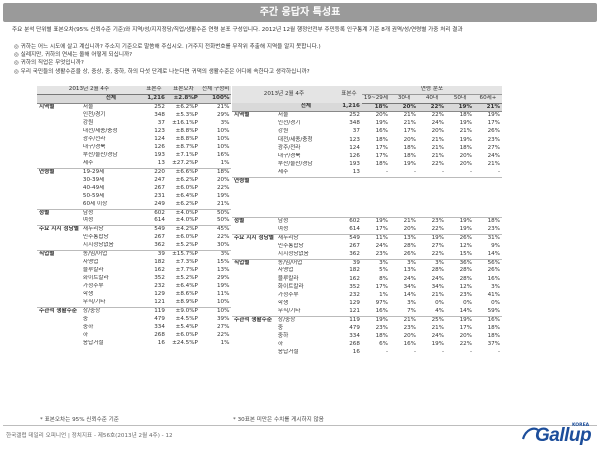 This screenshot has width=600, height=451. Describe the element at coordinates (437, 229) in the screenshot. I see `cell-age-pct: 22%` at that location.